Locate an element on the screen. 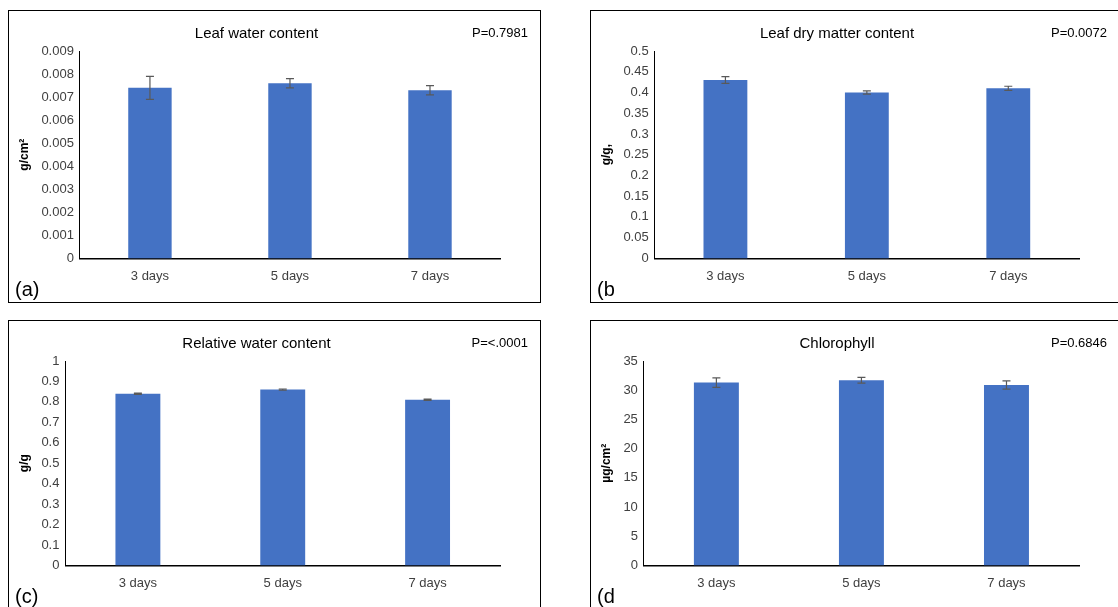  chart-title: Chlorophyll is located at coordinates (837, 343).